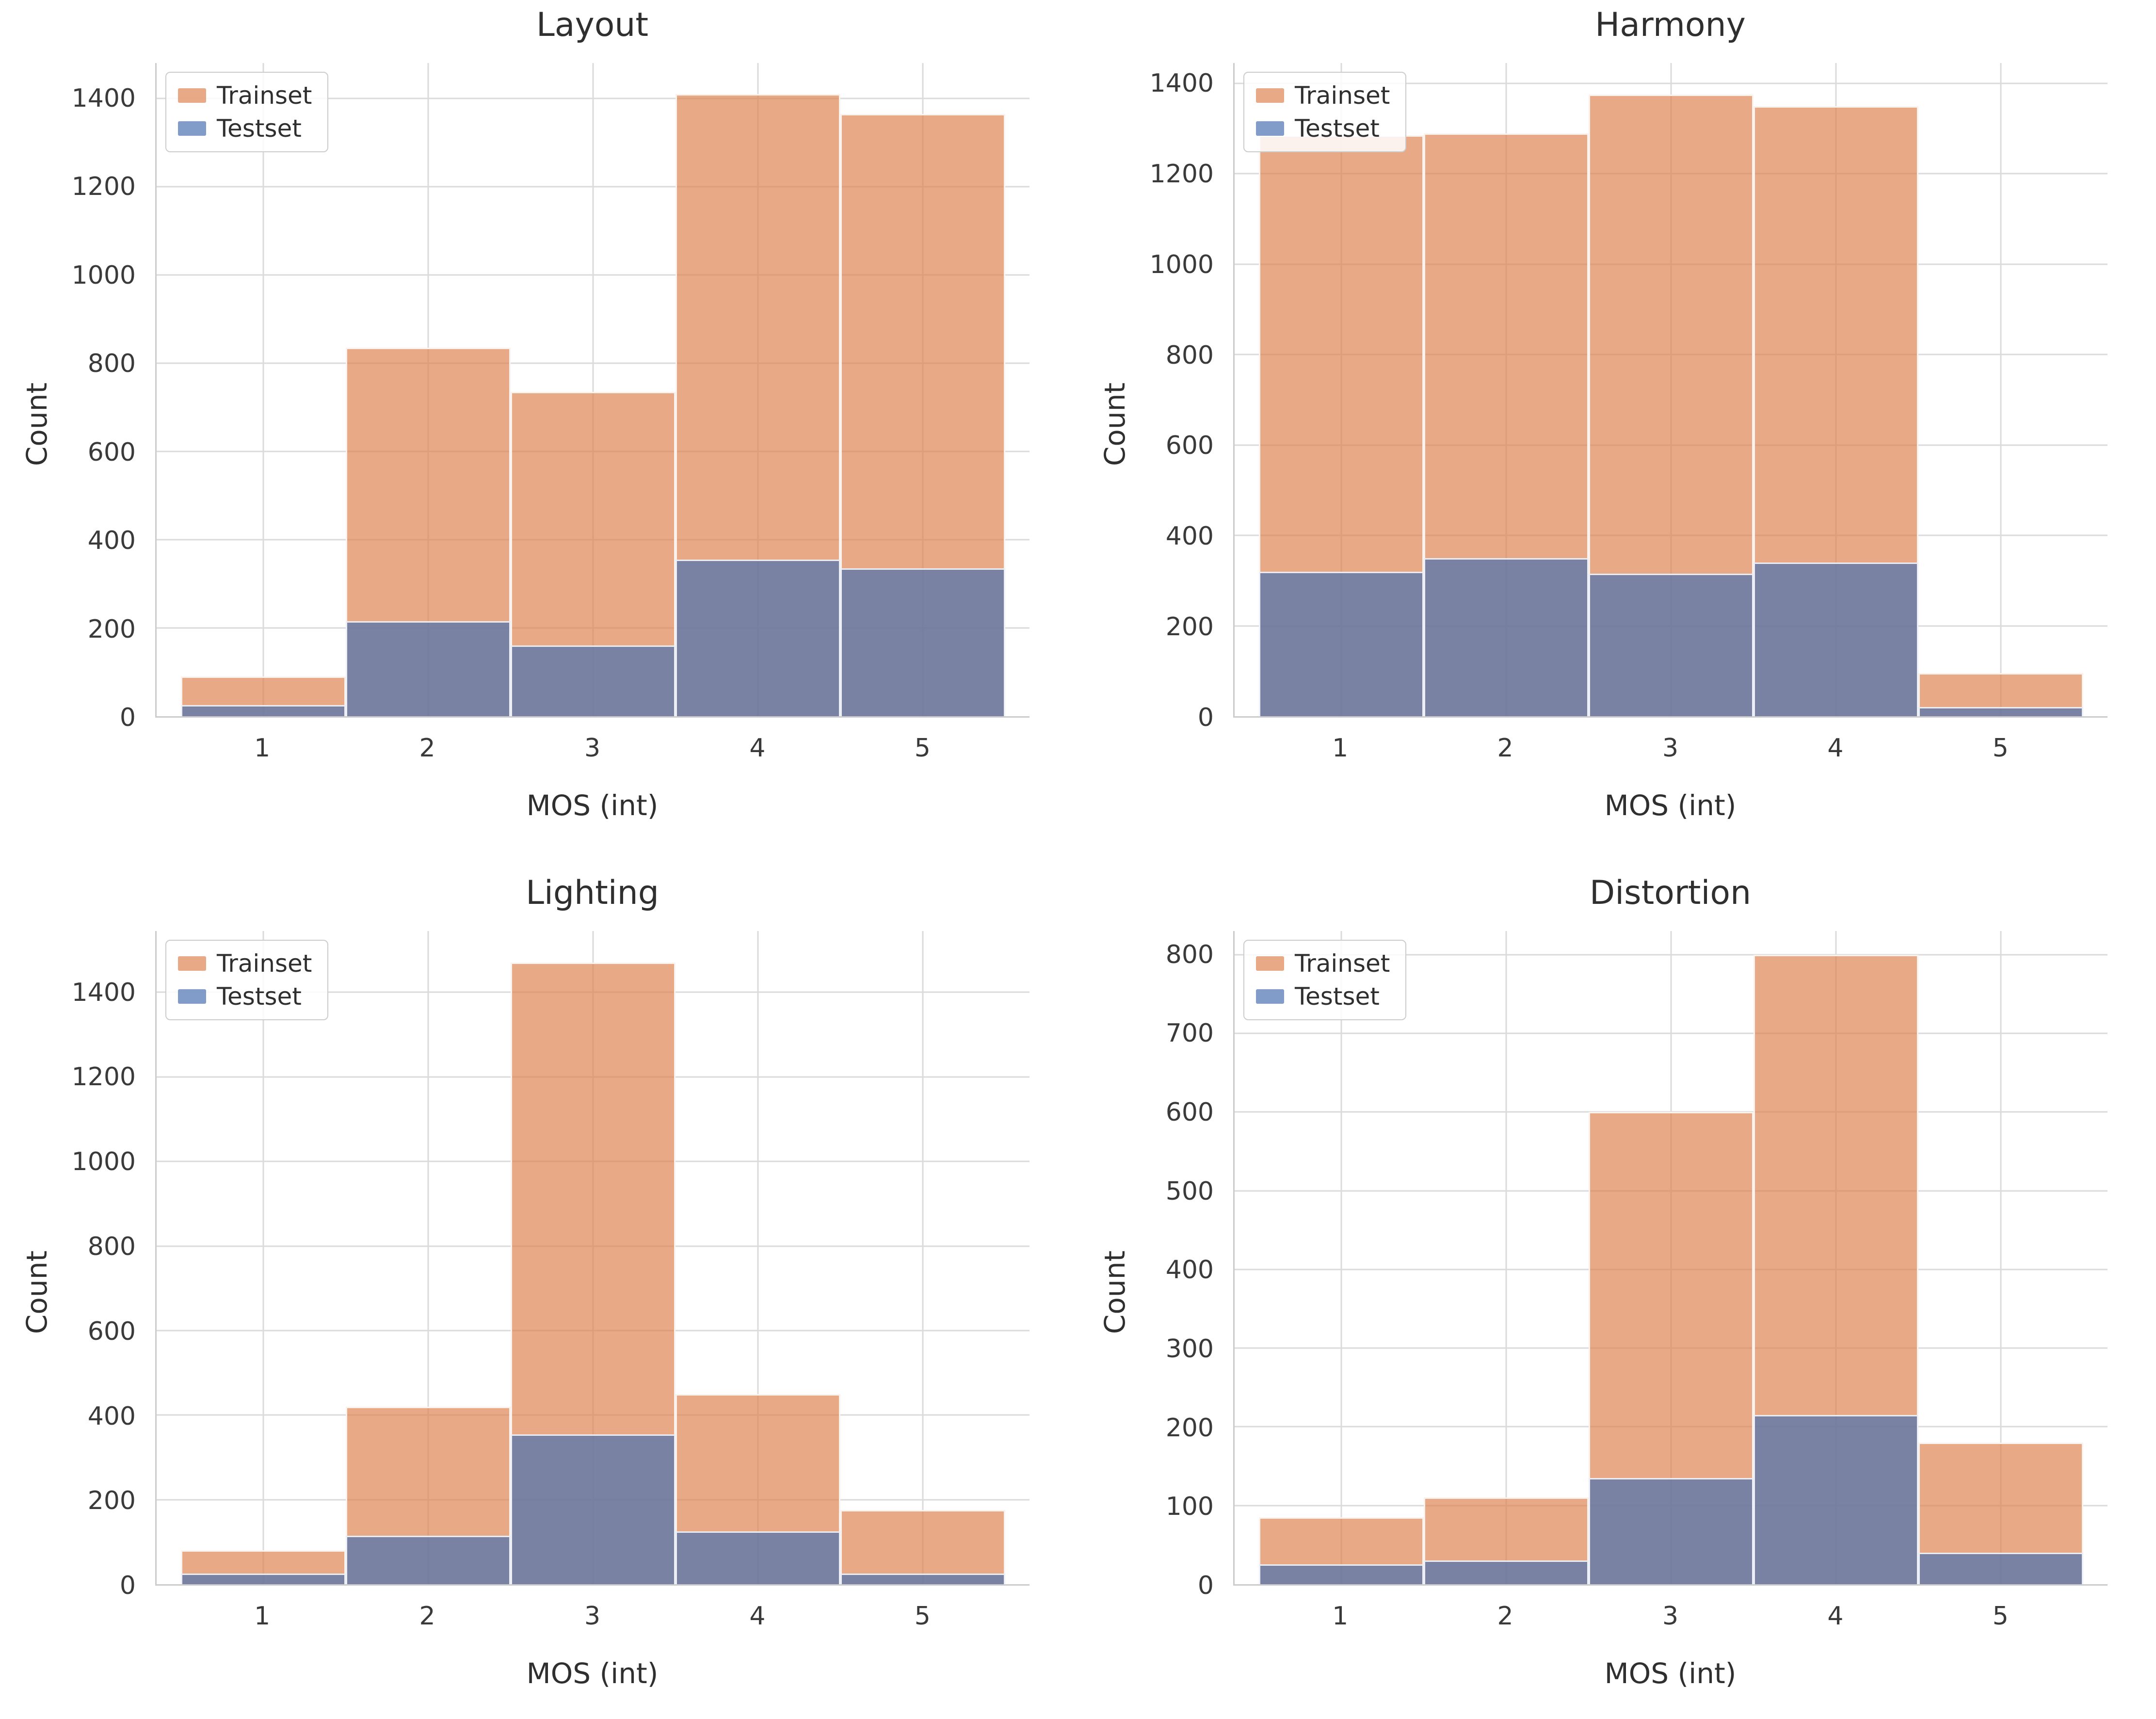 Image resolution: width=2156 pixels, height=1719 pixels. I want to click on x-tick-label: 3, so click(592, 748).